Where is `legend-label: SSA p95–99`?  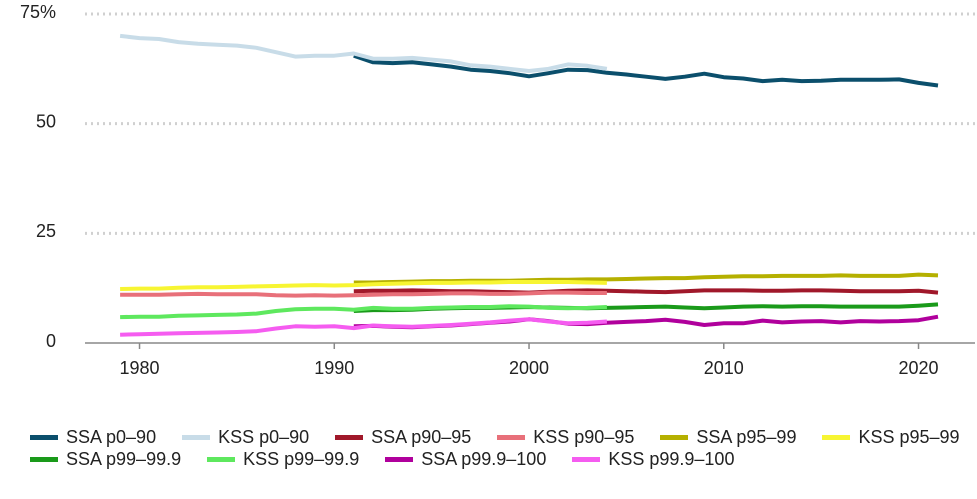
legend-label: SSA p95–99 is located at coordinates (746, 437).